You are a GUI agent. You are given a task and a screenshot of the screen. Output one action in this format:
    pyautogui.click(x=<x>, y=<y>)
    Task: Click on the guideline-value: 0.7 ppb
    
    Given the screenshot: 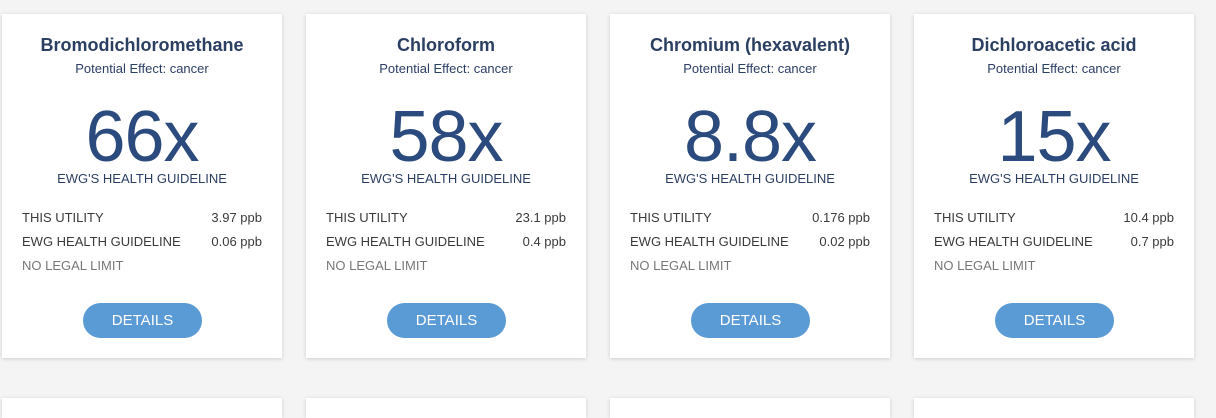 What is the action you would take?
    pyautogui.click(x=1152, y=241)
    